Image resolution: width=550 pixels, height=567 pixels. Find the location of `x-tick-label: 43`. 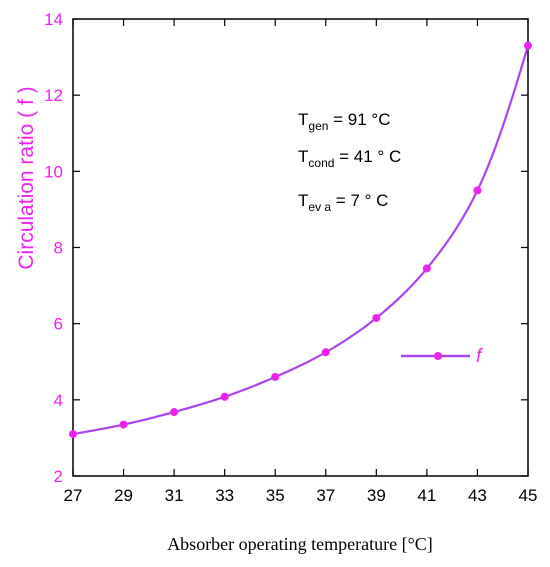

x-tick-label: 43 is located at coordinates (477, 495).